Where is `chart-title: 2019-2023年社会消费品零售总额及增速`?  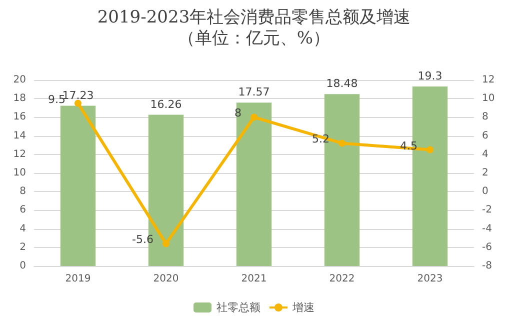
chart-title: 2019-2023年社会消费品零售总额及增速 is located at coordinates (254, 18).